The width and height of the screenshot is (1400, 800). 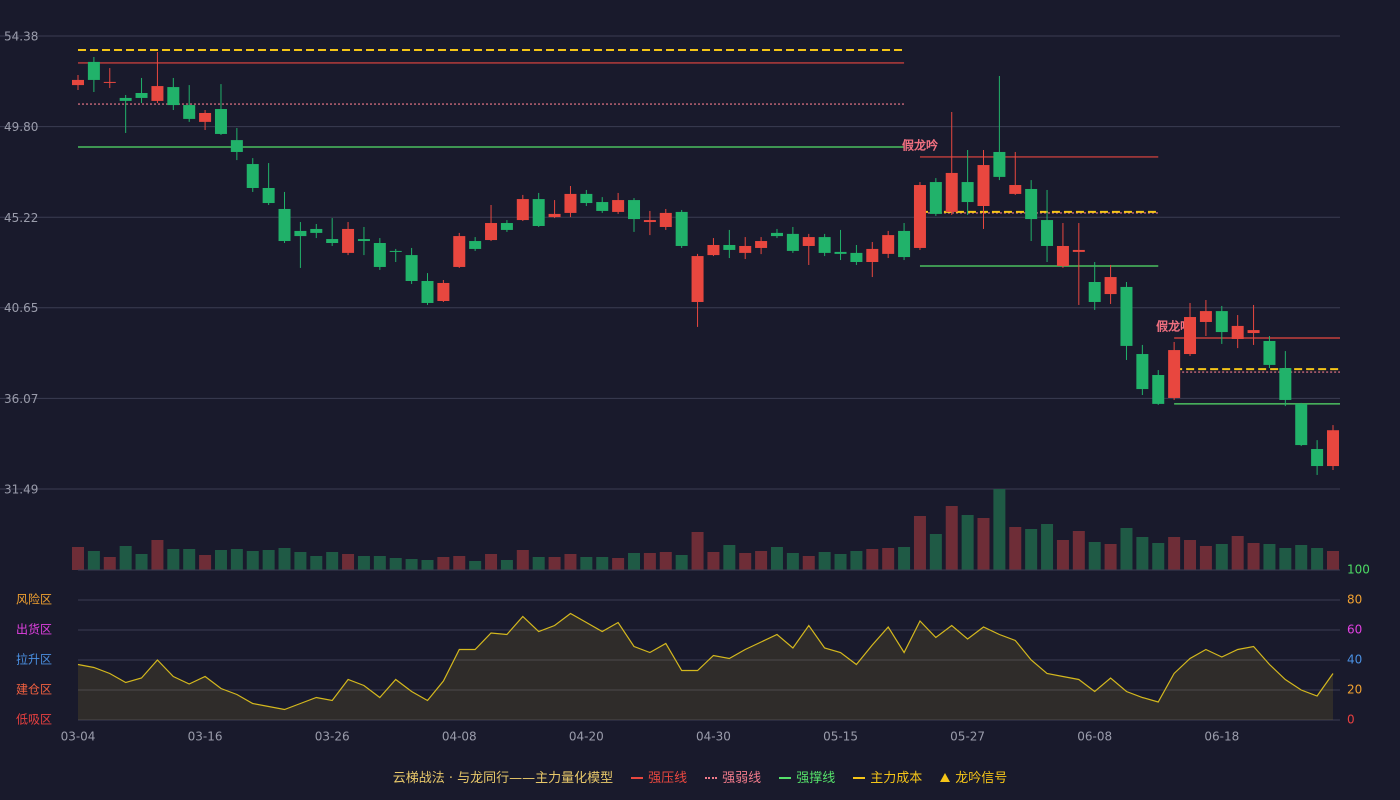 What do you see at coordinates (34, 659) in the screenshot?
I see `zone-label: 拉升区` at bounding box center [34, 659].